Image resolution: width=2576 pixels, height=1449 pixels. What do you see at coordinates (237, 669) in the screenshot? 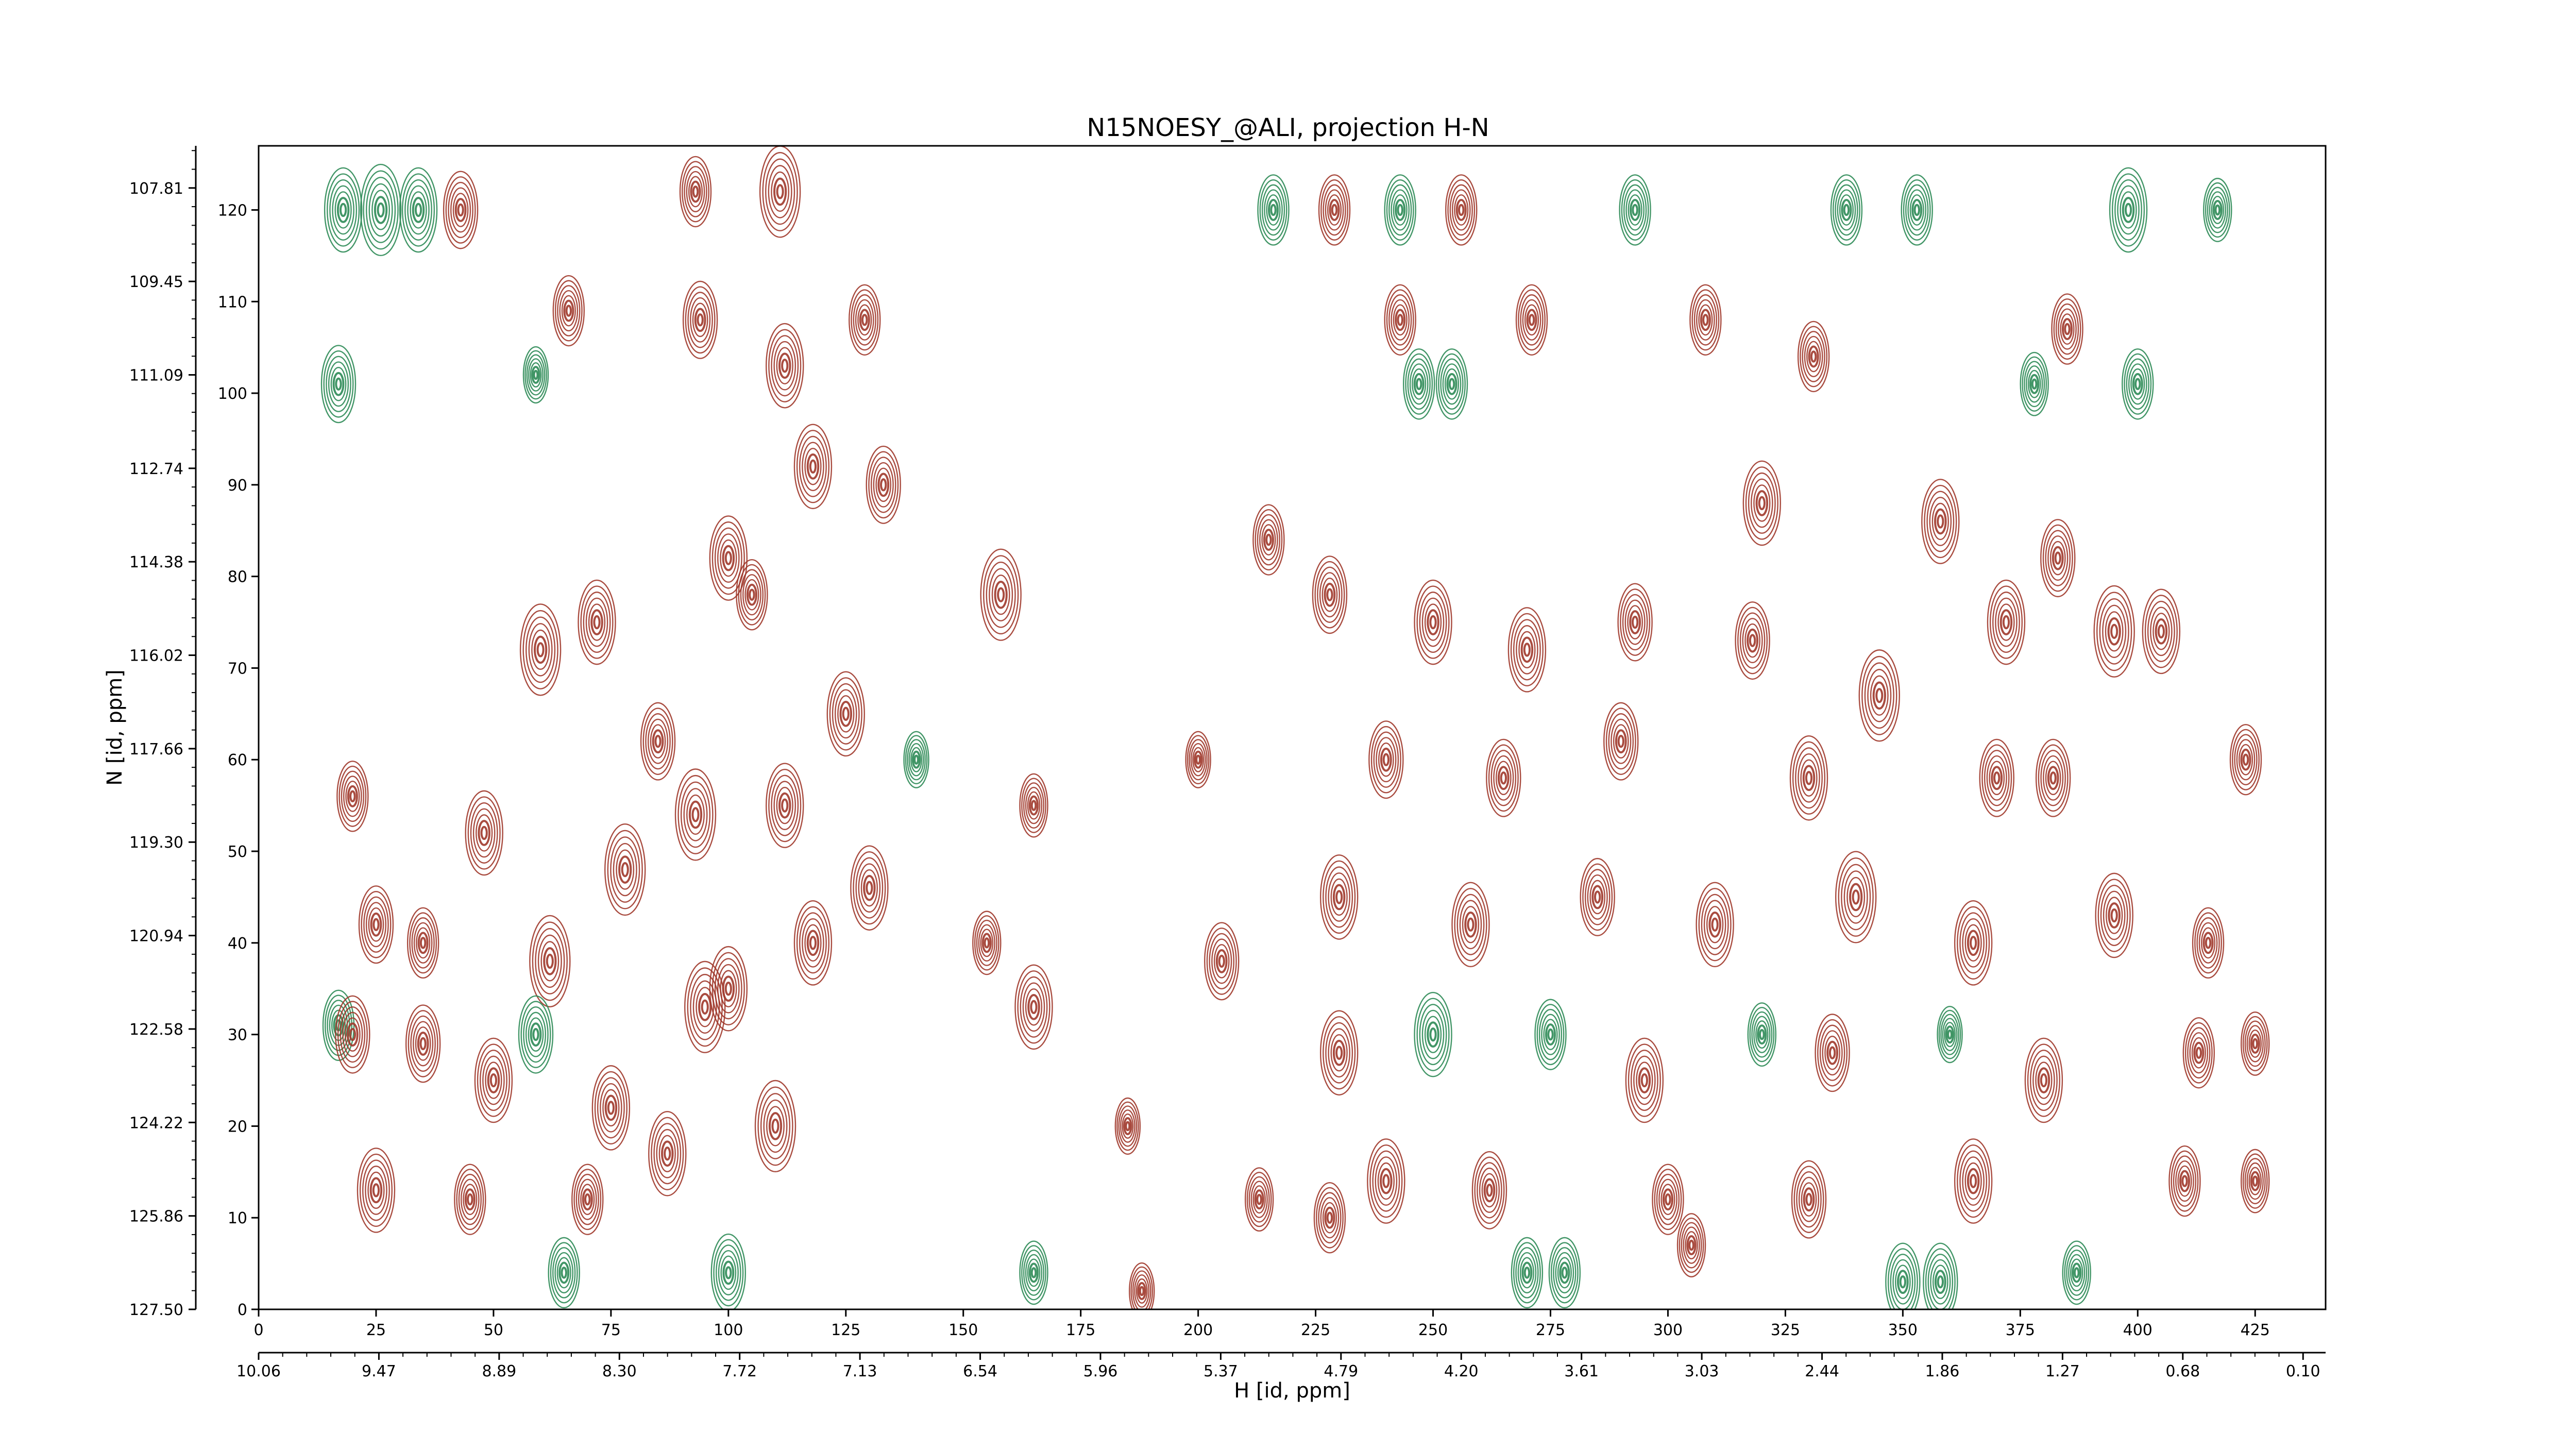
I see `y-tick-label: 70` at bounding box center [237, 669].